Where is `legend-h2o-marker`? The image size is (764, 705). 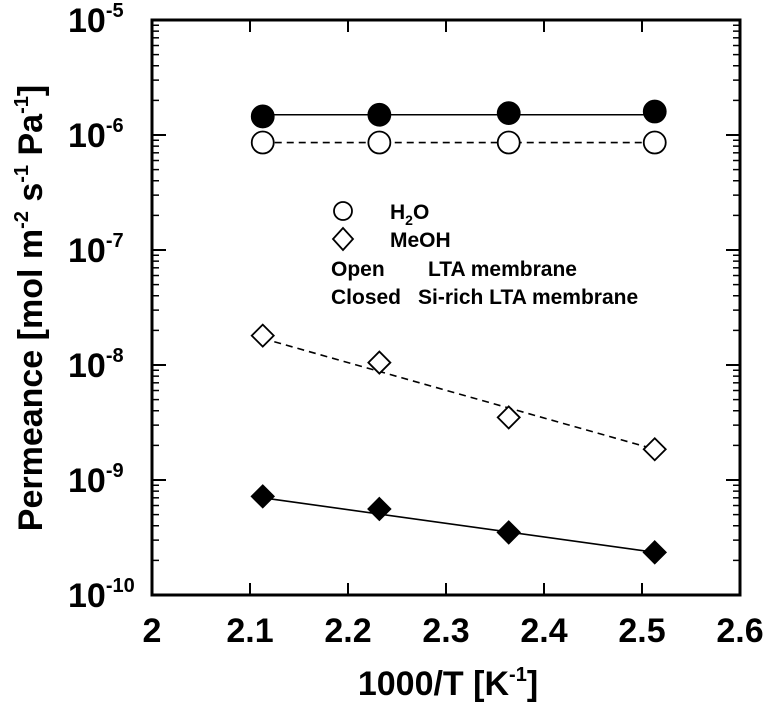
legend-h2o-marker is located at coordinates (343, 211).